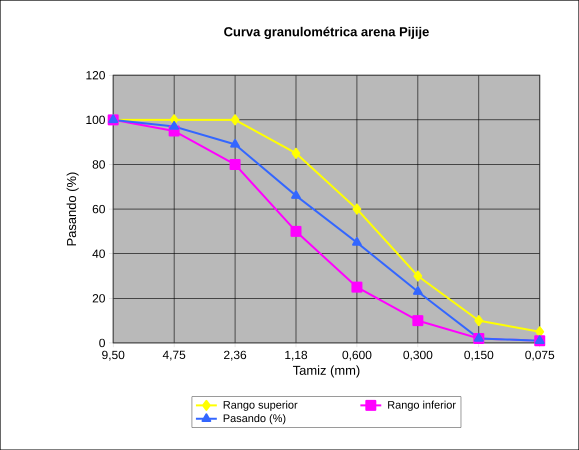 This screenshot has width=579, height=450. I want to click on y-tick-label: 0, so click(102, 343).